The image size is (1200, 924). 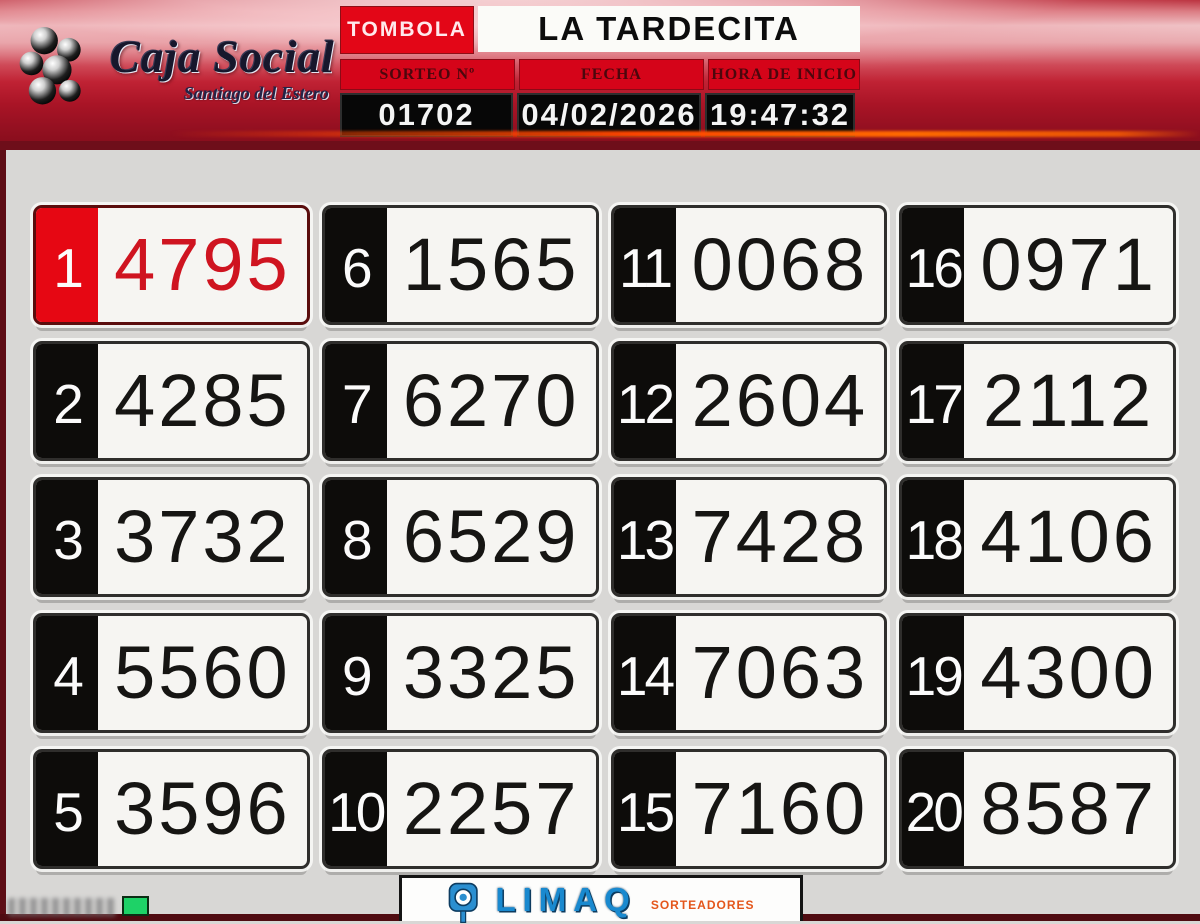 What do you see at coordinates (67, 265) in the screenshot?
I see `result-position: 1` at bounding box center [67, 265].